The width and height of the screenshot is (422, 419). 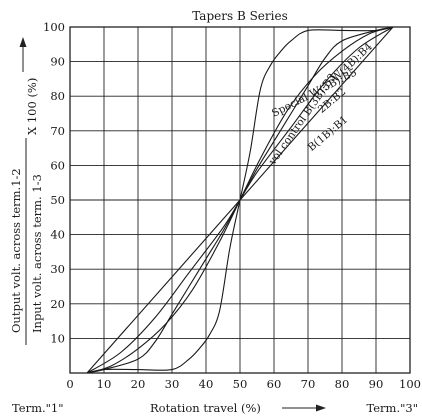 What do you see at coordinates (172, 384) in the screenshot?
I see `x-tick-label: 30` at bounding box center [172, 384].